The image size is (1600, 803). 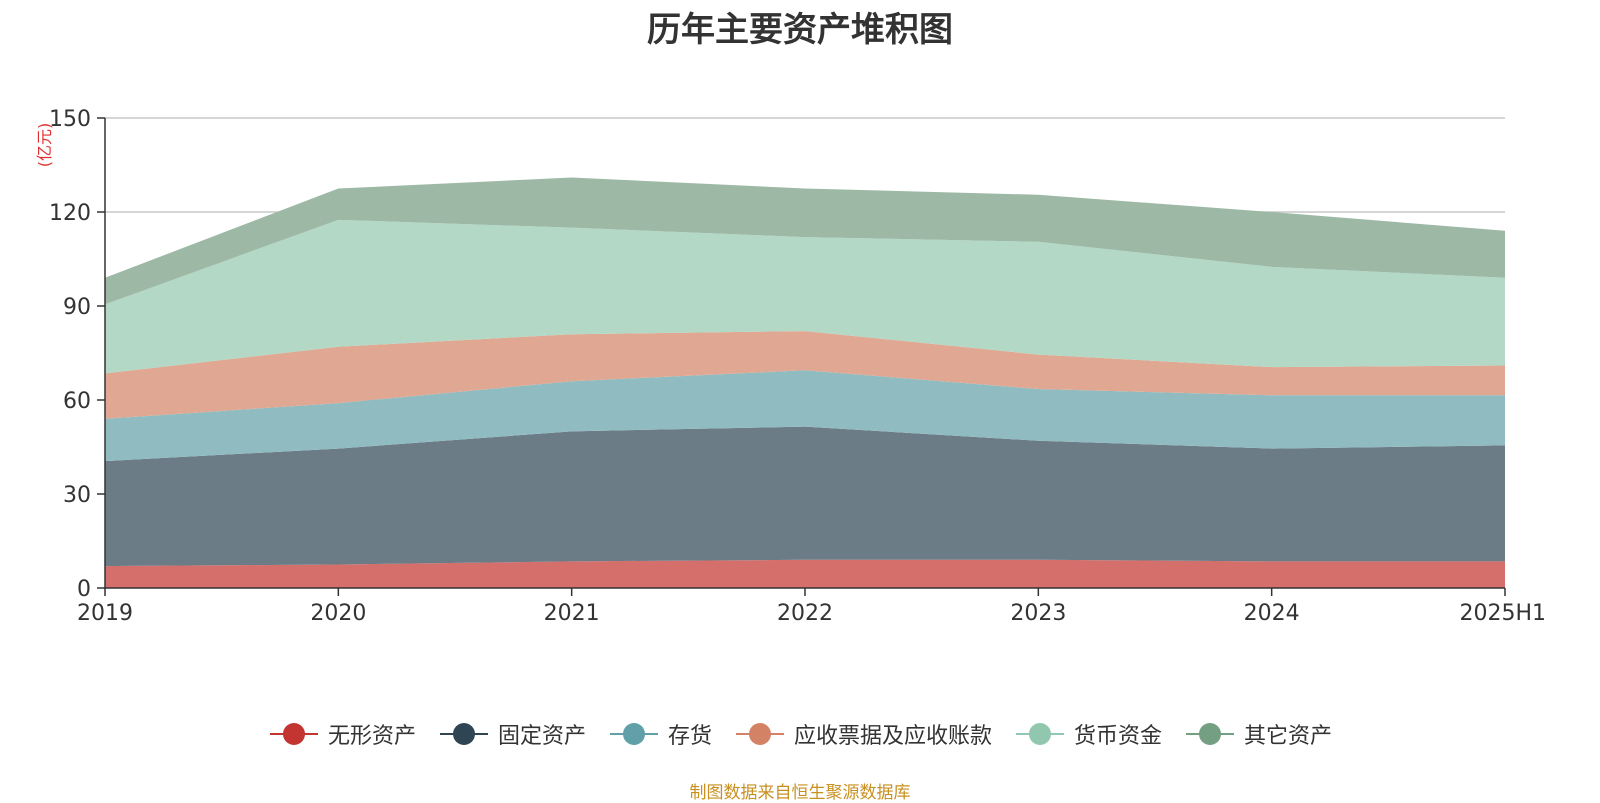 What do you see at coordinates (805, 613) in the screenshot?
I see `x-tick-label: 2022` at bounding box center [805, 613].